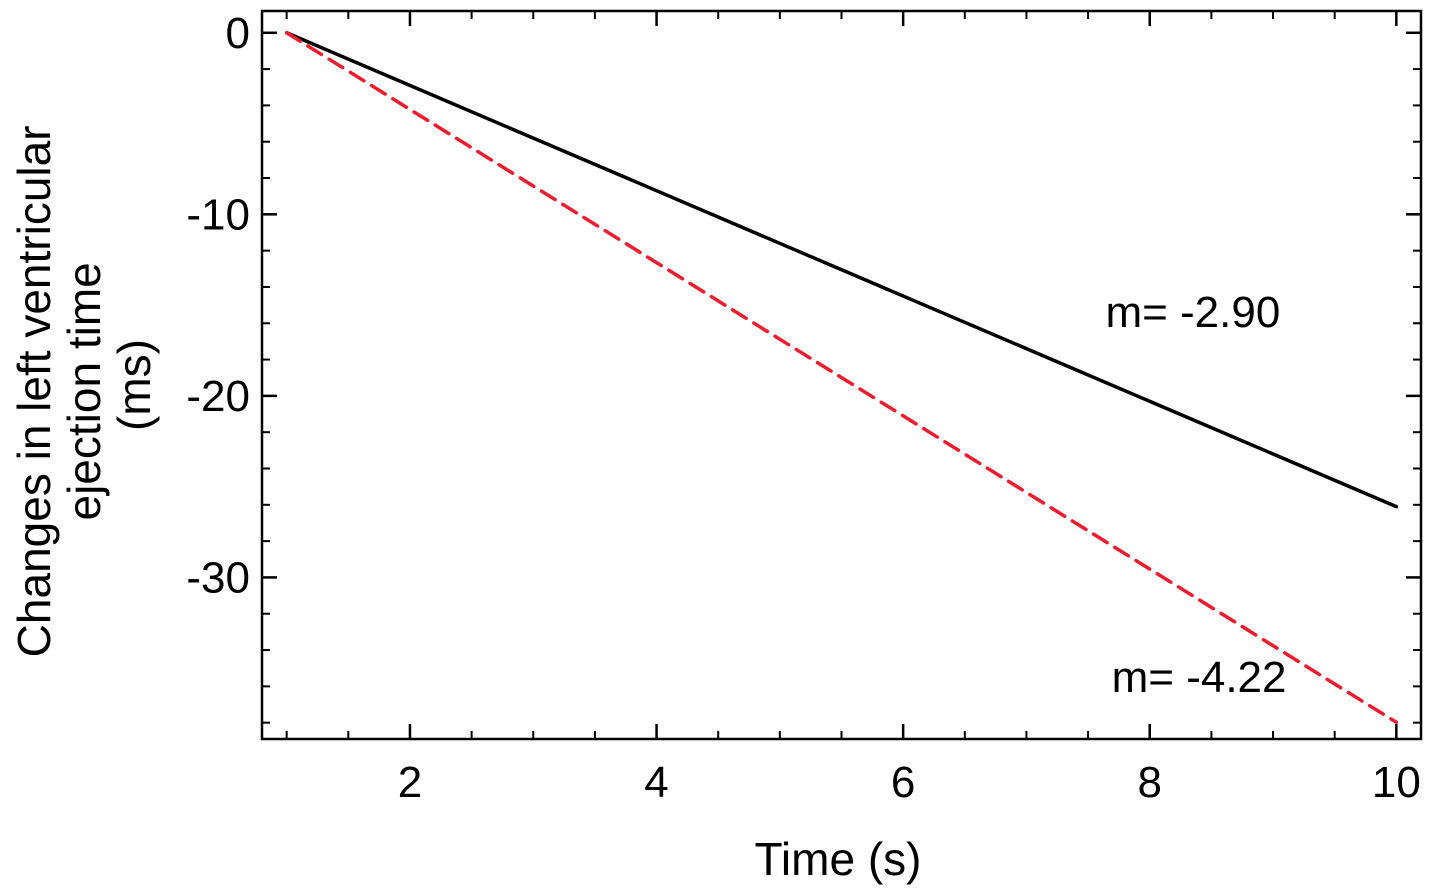  What do you see at coordinates (218, 396) in the screenshot?
I see `y-tick-label: -20` at bounding box center [218, 396].